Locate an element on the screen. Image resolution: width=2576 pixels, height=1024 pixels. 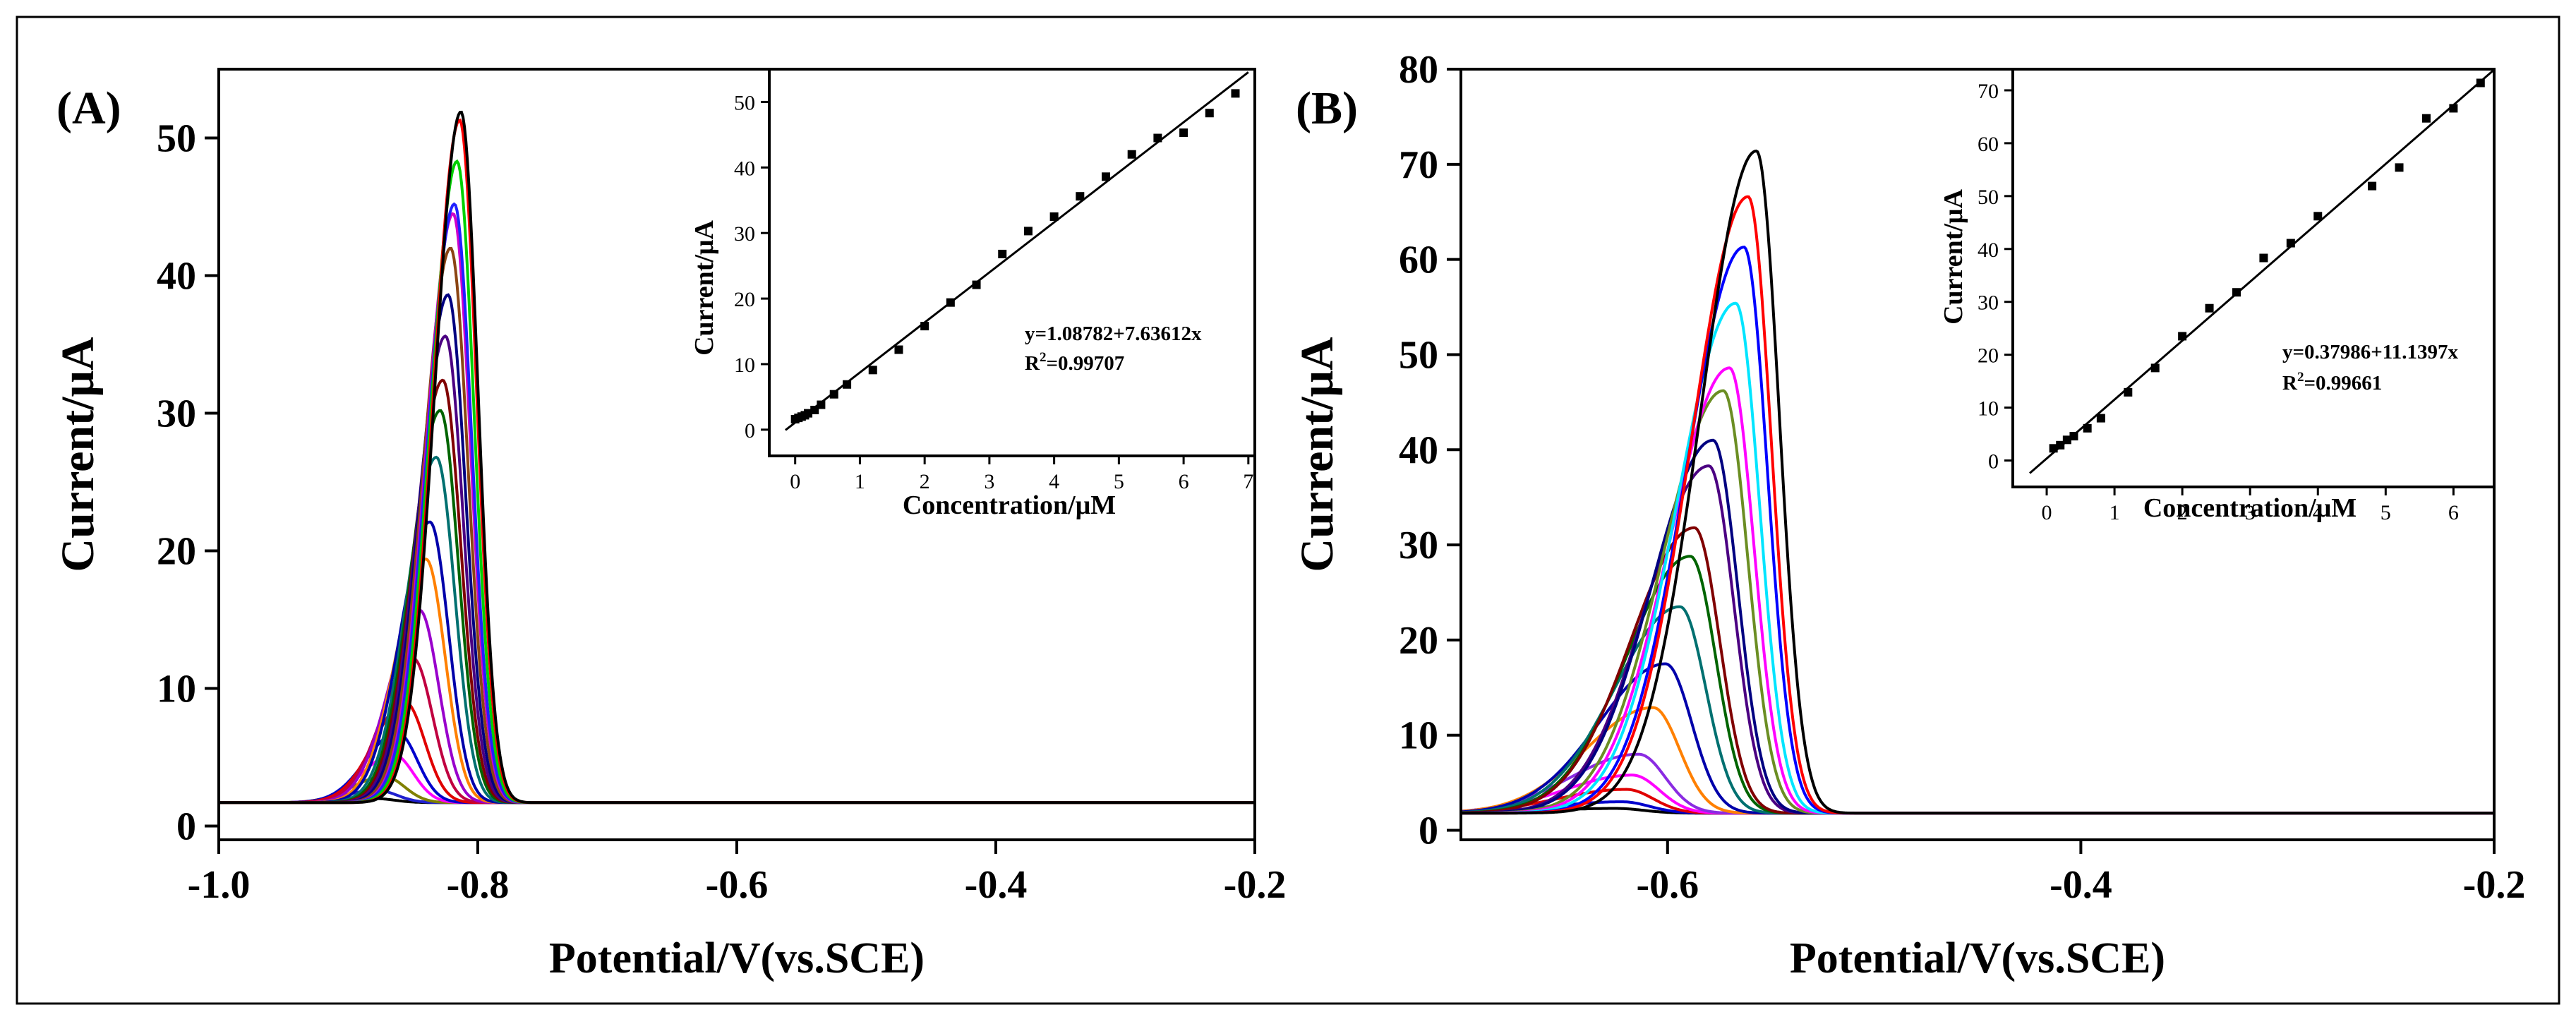
panel-b-y-tick-label: 0 is located at coordinates (1428, 831).